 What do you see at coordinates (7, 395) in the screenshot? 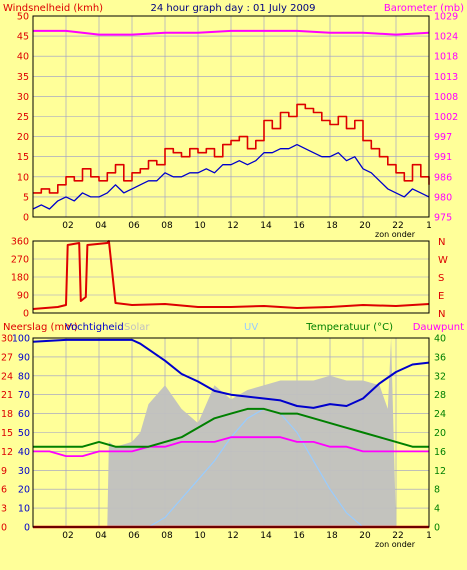
I see `rain-y-tick-label: 21` at bounding box center [7, 395].